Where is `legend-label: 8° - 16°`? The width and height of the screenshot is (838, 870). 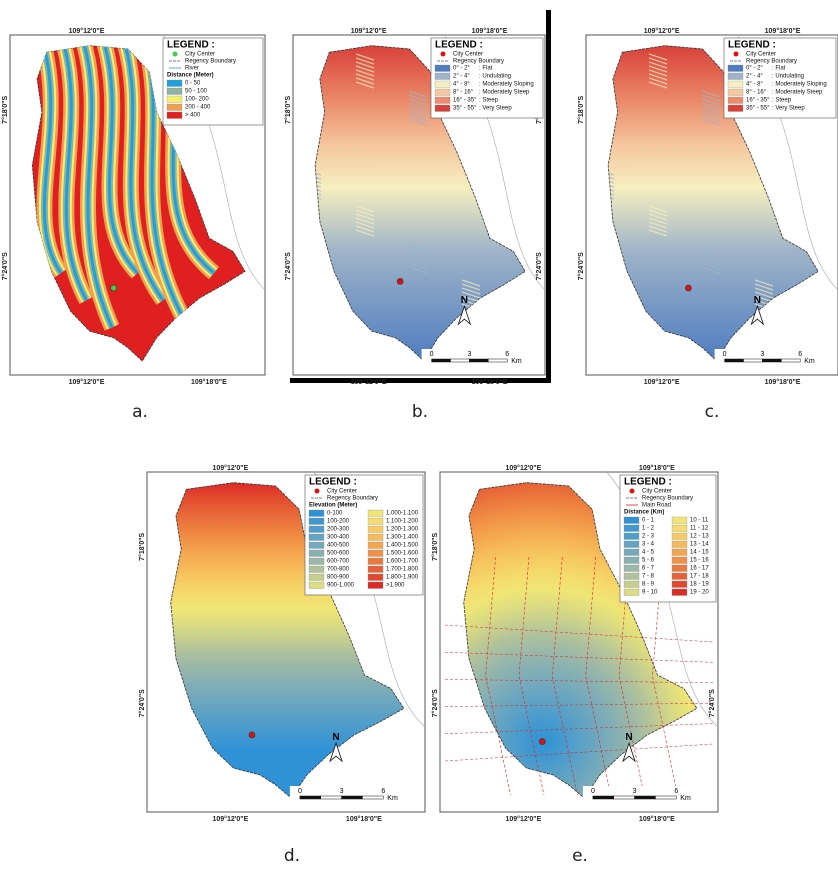
legend-label: 8° - 16° is located at coordinates (756, 93).